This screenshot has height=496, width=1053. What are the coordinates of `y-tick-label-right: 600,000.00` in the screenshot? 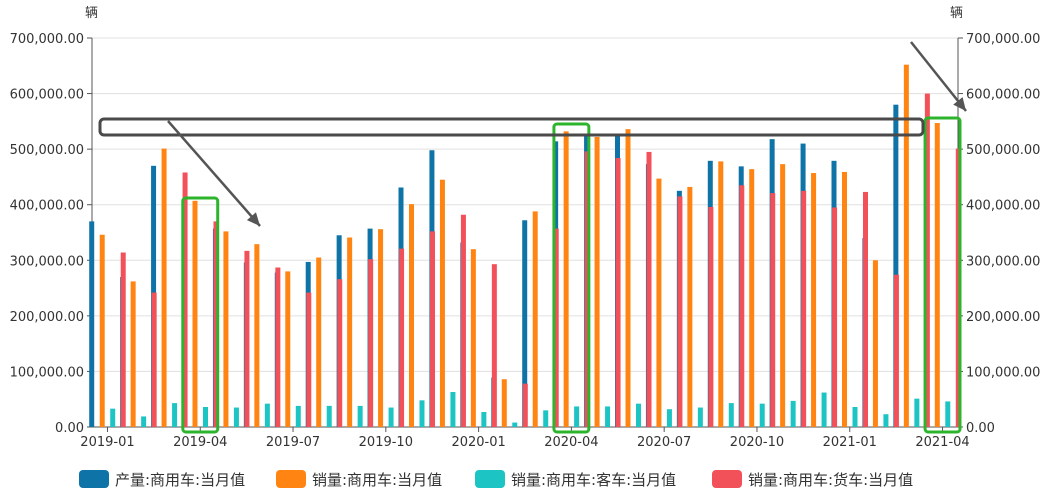 It's located at (1003, 95).